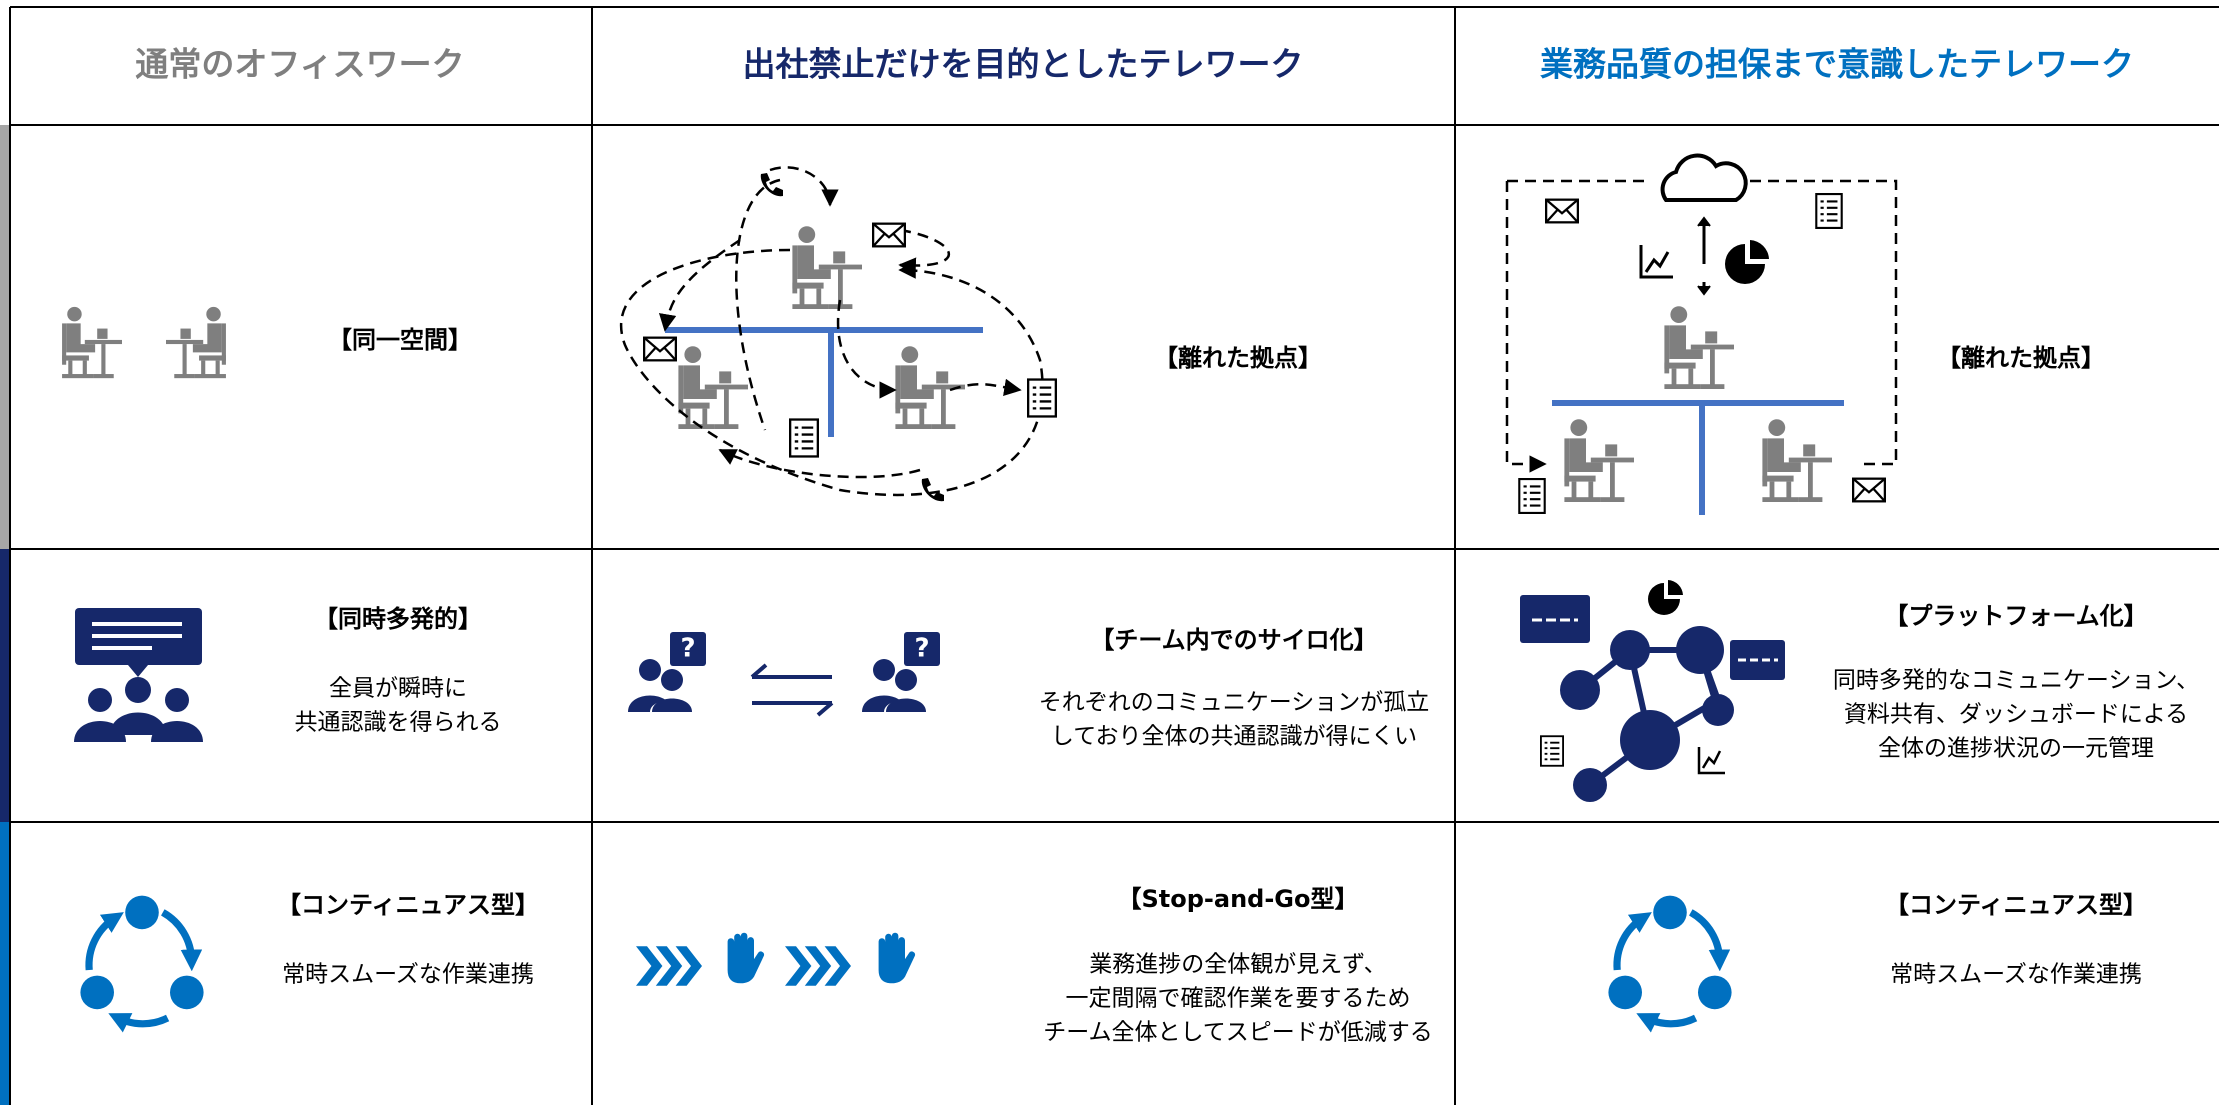  What do you see at coordinates (838, 334) in the screenshot?
I see `silo-diagram` at bounding box center [838, 334].